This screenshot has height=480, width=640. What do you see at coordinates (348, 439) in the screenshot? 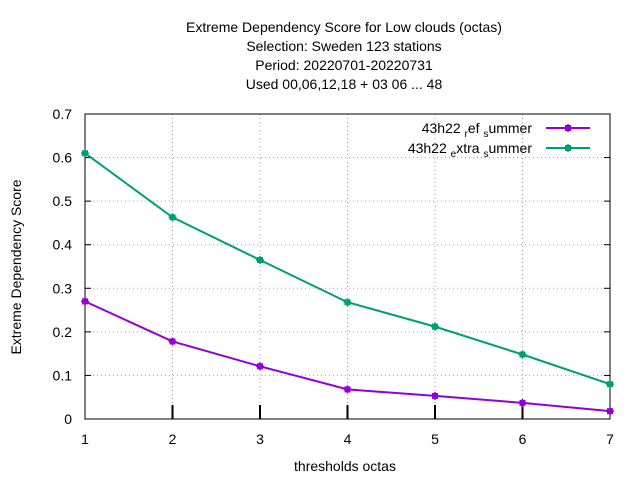
I see `x-tick-label: 4` at bounding box center [348, 439].